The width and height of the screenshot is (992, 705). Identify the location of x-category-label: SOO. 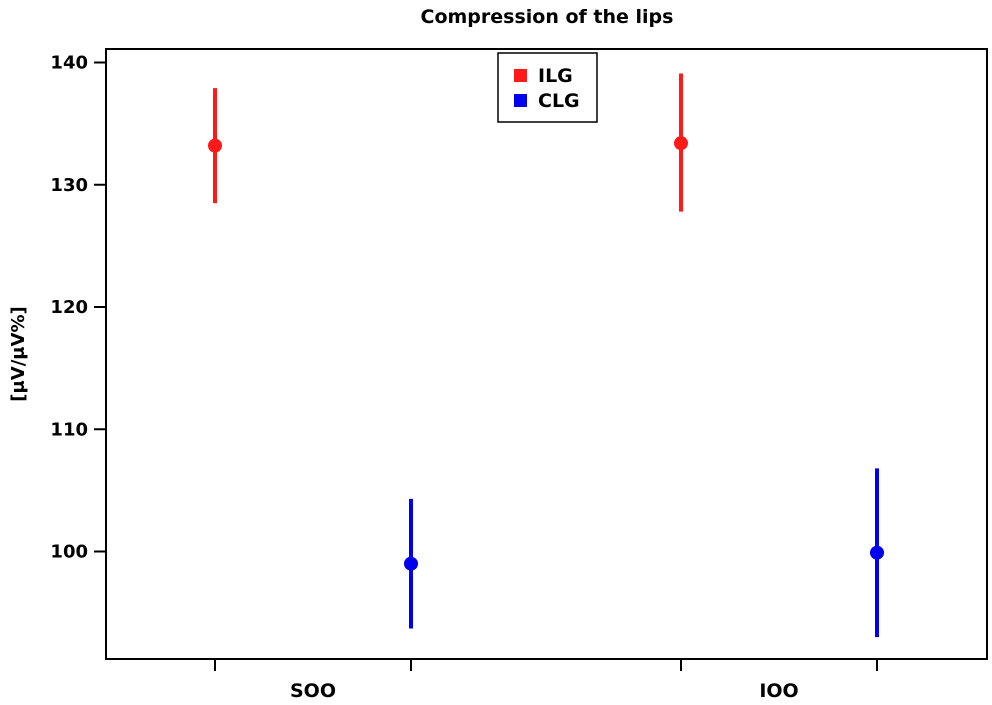
(313, 691).